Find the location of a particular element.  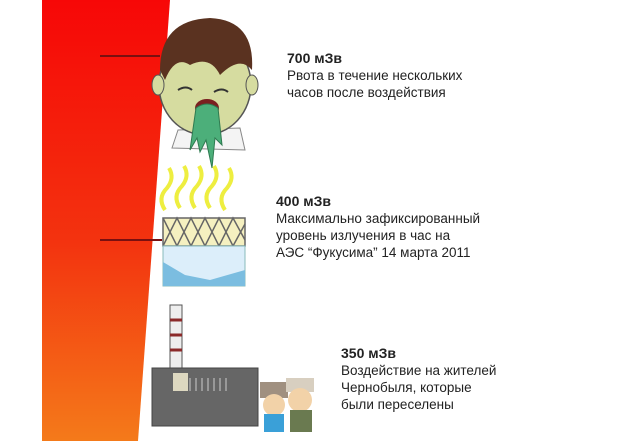

description-line: АЭС “Фукусима” 14 марта 2011 is located at coordinates (373, 252).